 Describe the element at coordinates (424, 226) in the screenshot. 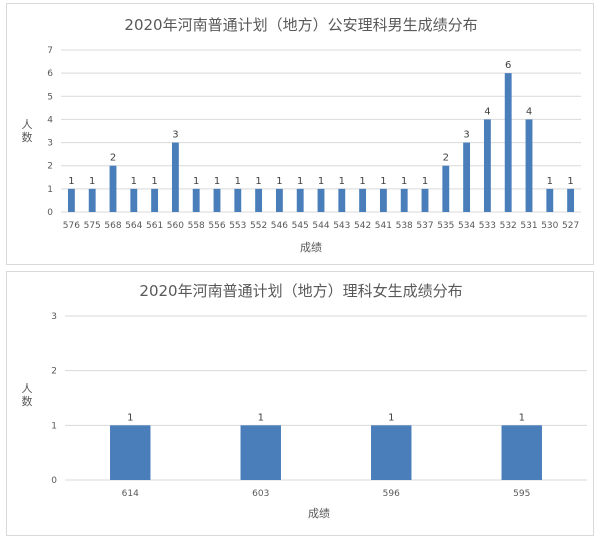

I see `x-tick-label: 537` at that location.